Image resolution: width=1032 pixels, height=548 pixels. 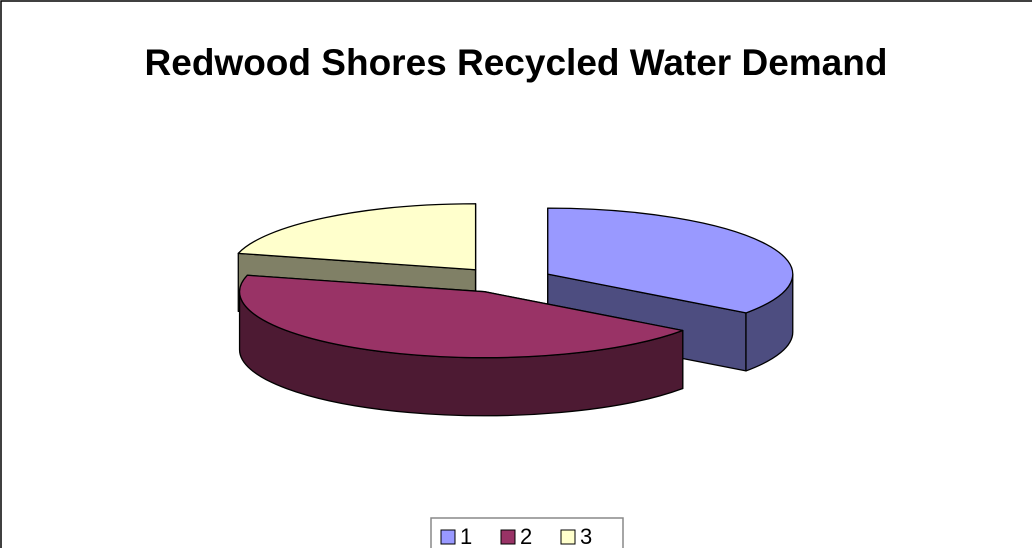 I want to click on legend-box, so click(x=527, y=532).